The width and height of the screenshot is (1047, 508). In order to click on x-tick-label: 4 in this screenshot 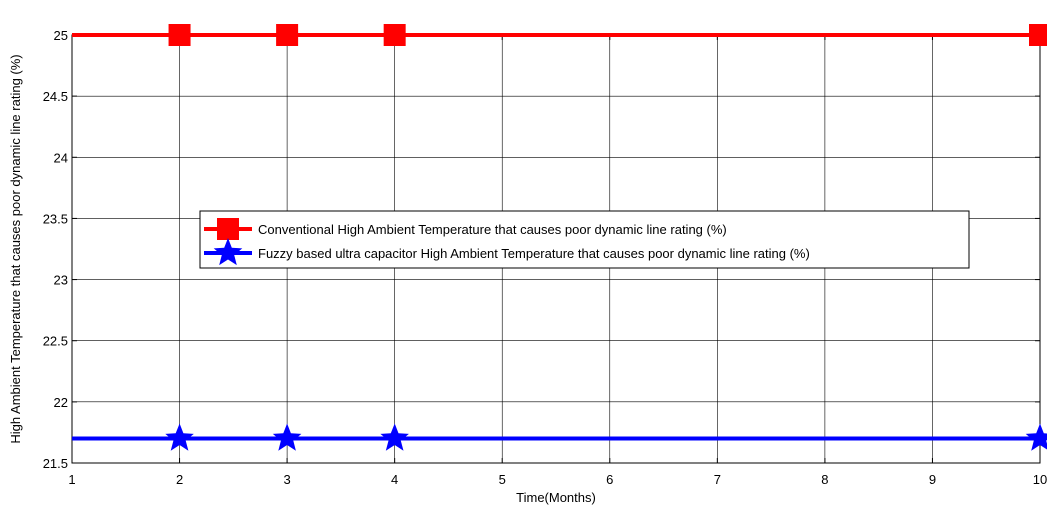, I will do `click(394, 479)`.